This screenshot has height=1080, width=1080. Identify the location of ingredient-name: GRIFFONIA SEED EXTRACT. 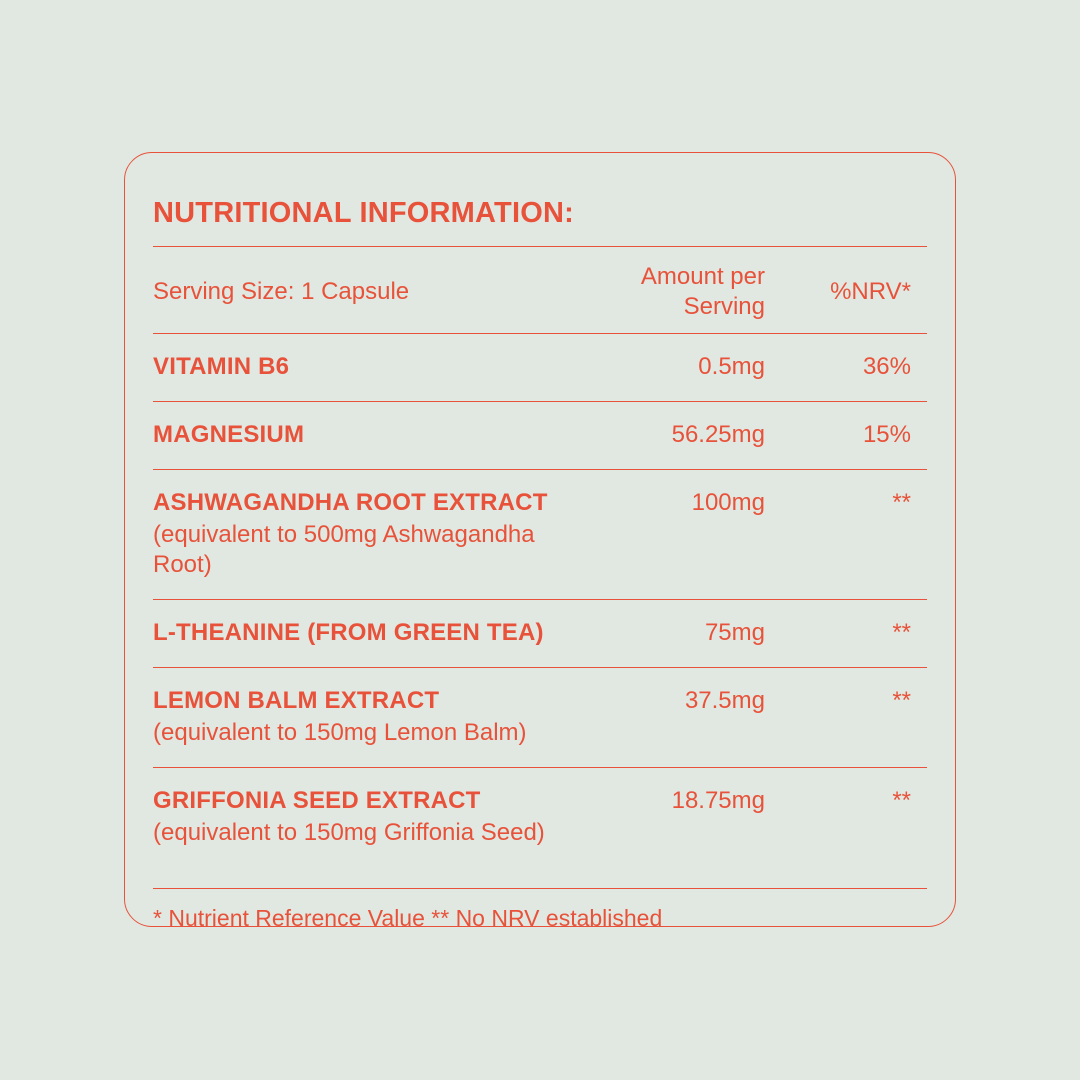
(317, 800).